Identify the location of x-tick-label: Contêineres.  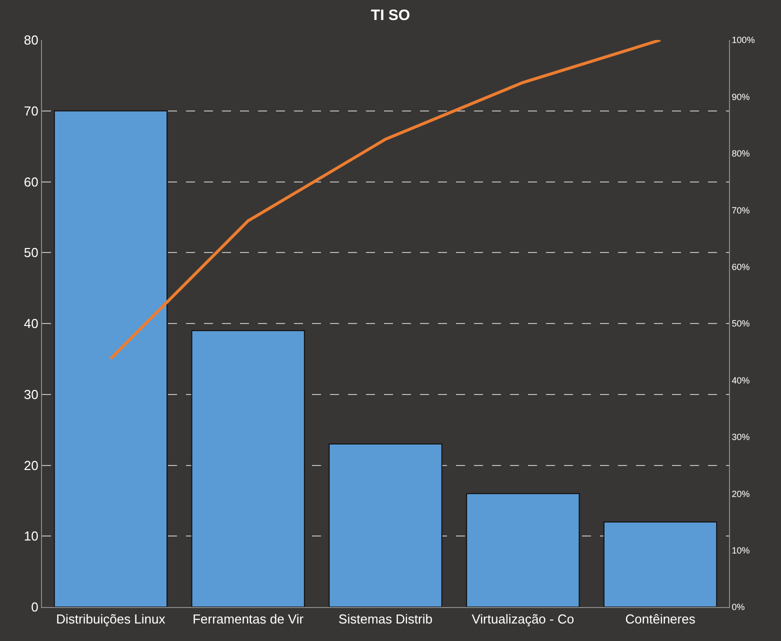
(660, 619).